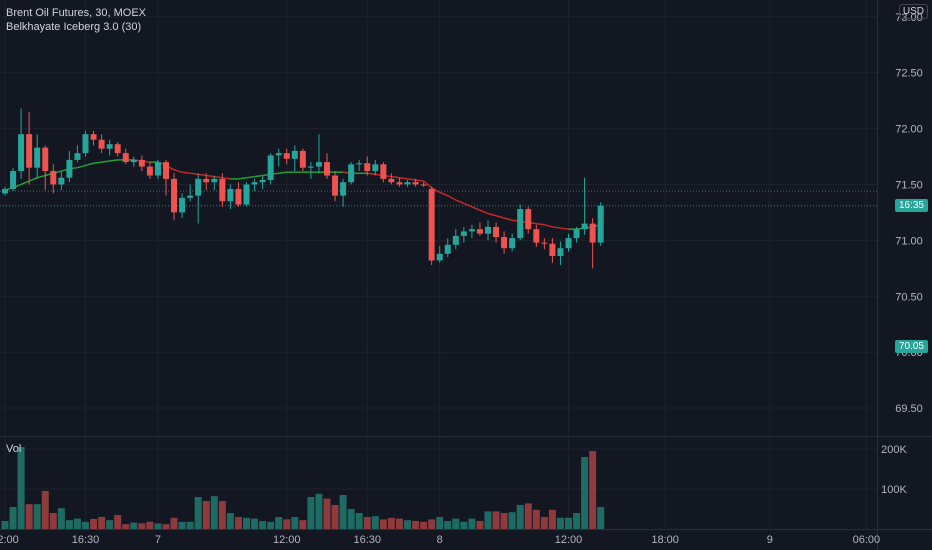 Image resolution: width=932 pixels, height=550 pixels. What do you see at coordinates (909, 409) in the screenshot?
I see `price-tick-label: 69.50` at bounding box center [909, 409].